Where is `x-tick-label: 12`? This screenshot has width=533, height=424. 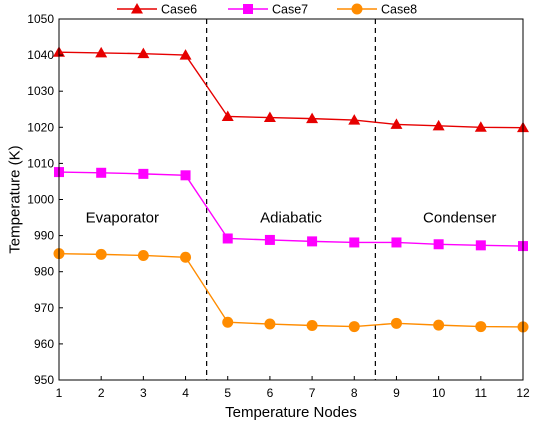
x-tick-label: 12 is located at coordinates (523, 393).